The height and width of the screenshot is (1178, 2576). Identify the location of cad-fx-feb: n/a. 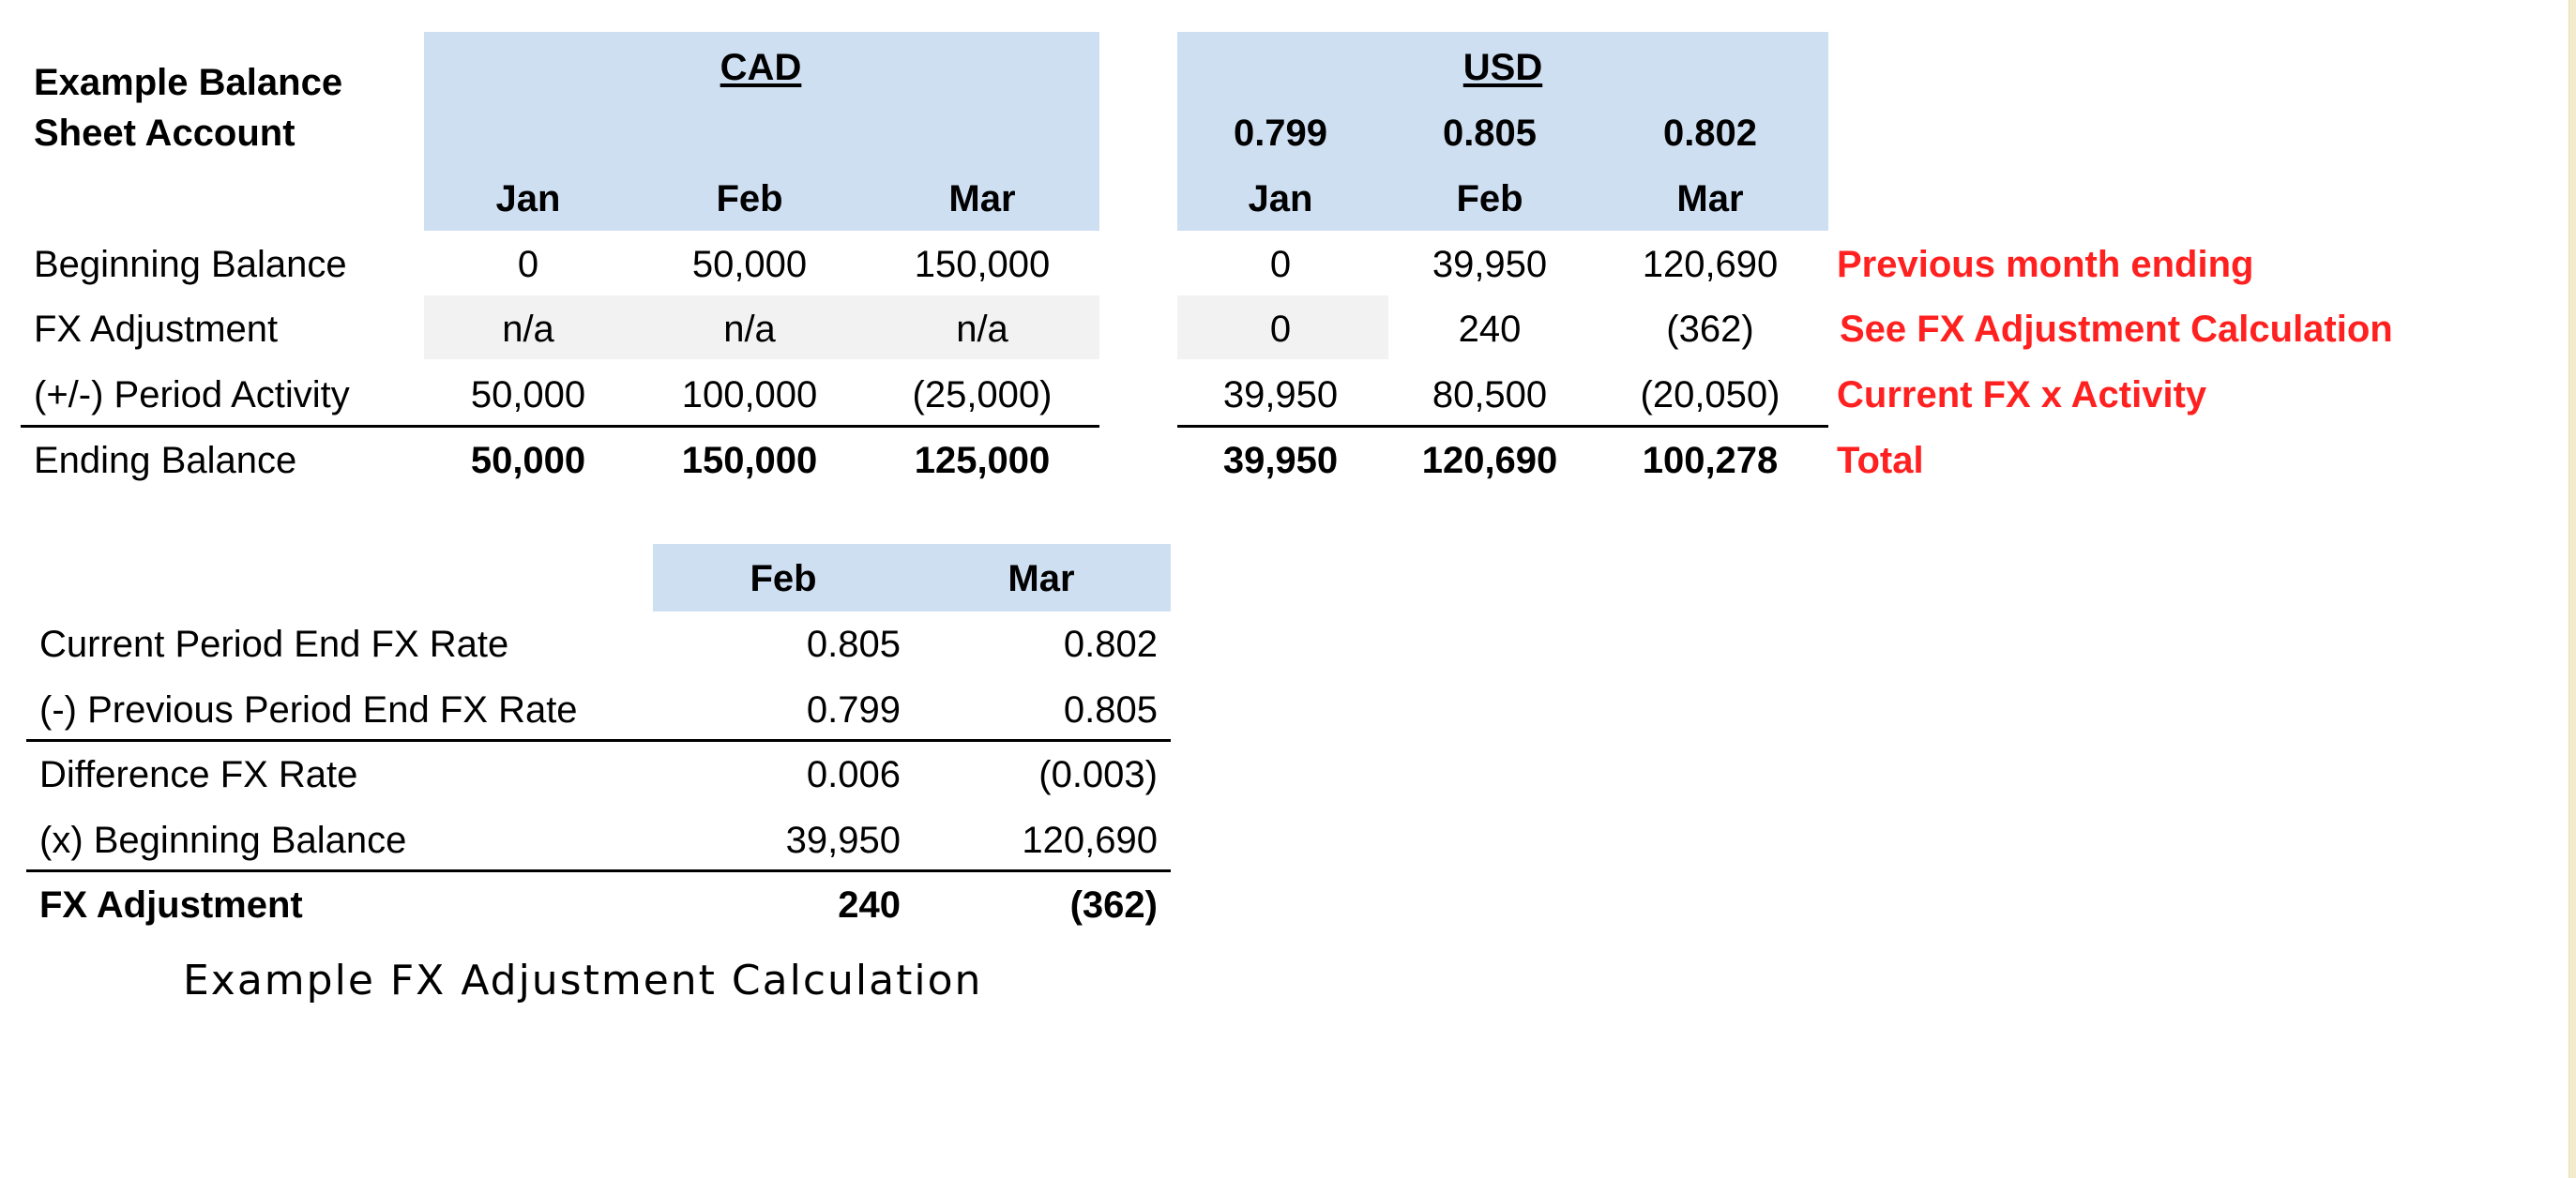
(749, 329).